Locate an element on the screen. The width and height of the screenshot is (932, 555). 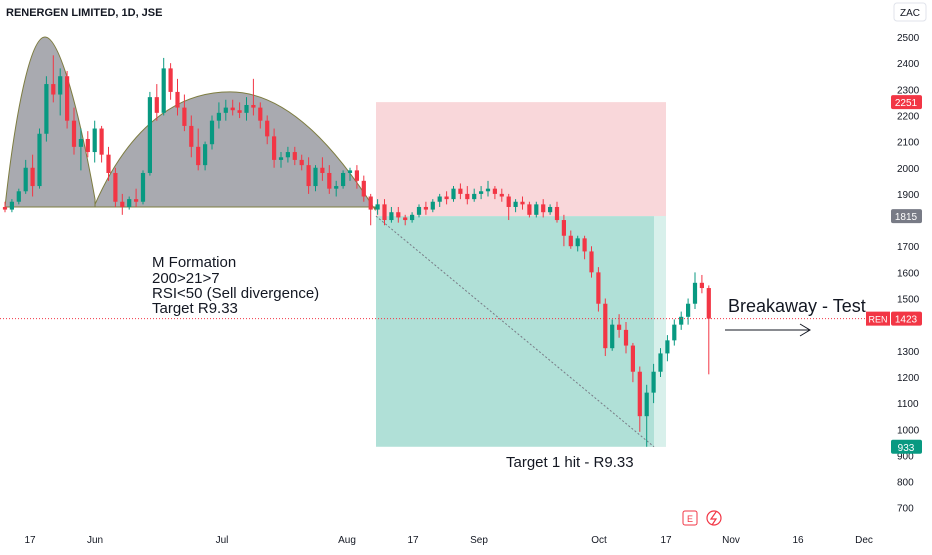
earnings-icon: E is located at coordinates (690, 518).